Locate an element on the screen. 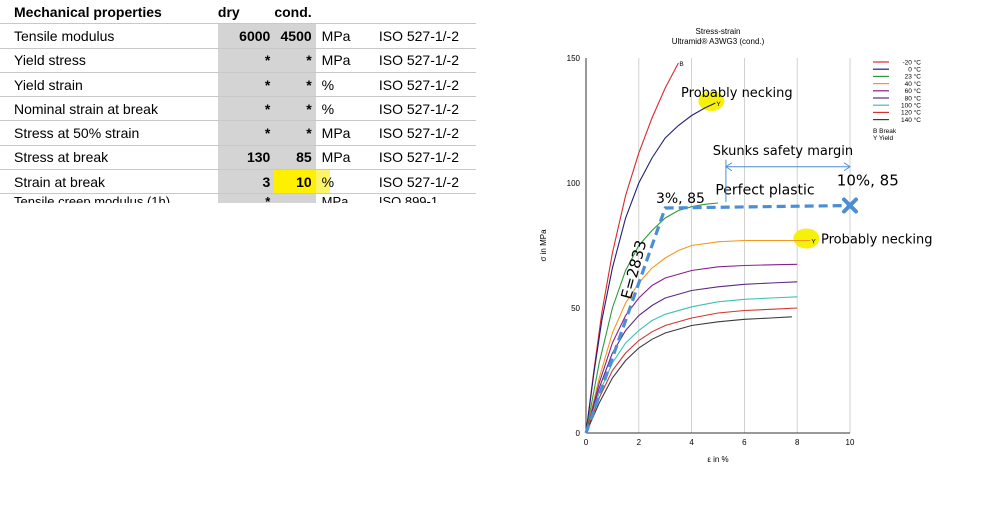 This screenshot has width=998, height=511. table-row: Stress at break 130 85 MPa ISO 527-1/-2 is located at coordinates (238, 158).